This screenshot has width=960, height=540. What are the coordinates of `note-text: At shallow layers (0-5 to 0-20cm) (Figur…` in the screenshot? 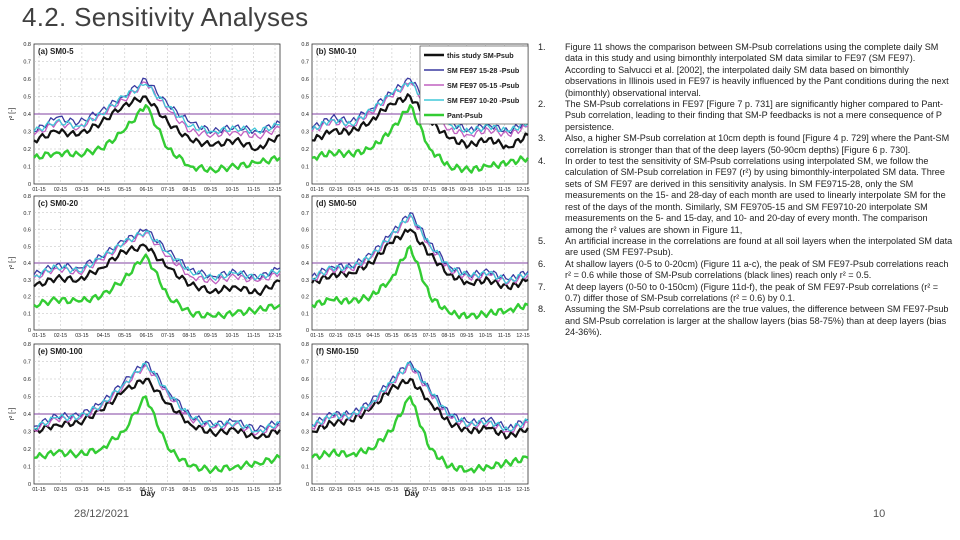 It's located at (757, 269).